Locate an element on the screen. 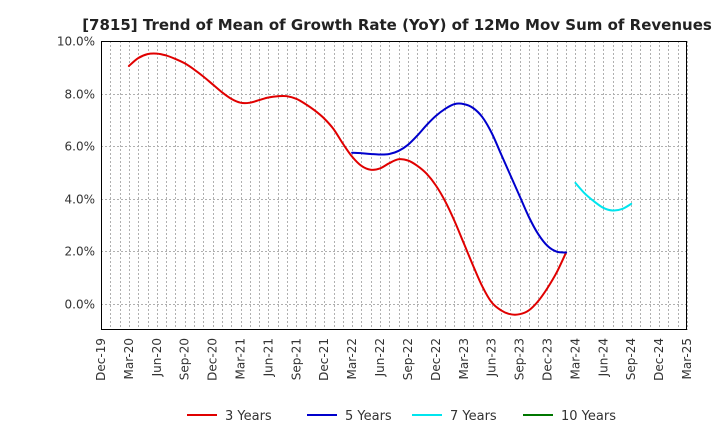 This screenshot has height=440, width=720. x-tick-label: Dec-19 is located at coordinates (101, 359).